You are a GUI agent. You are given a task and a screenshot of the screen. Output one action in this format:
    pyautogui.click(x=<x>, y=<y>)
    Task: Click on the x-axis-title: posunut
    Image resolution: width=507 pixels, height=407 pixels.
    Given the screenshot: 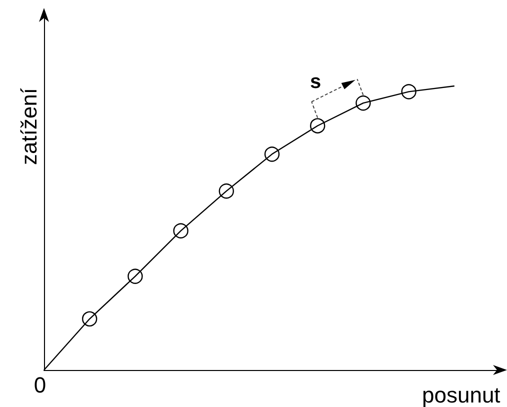 What is the action you would take?
    pyautogui.click(x=461, y=394)
    